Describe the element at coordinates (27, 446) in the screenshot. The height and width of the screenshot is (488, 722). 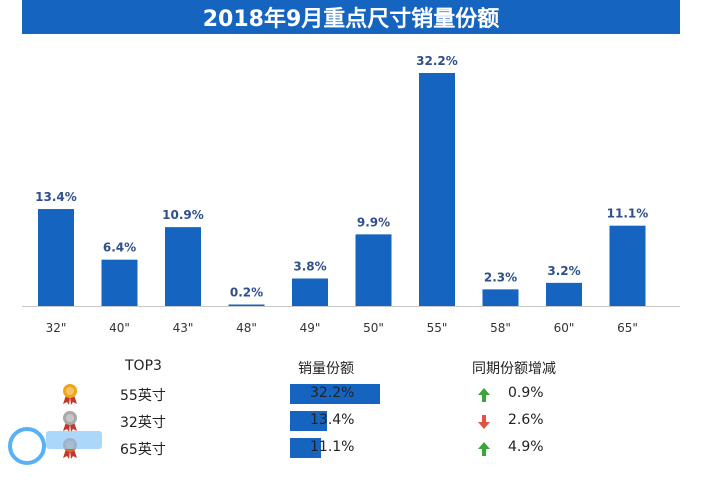
I see `logo-ring-icon` at that location.